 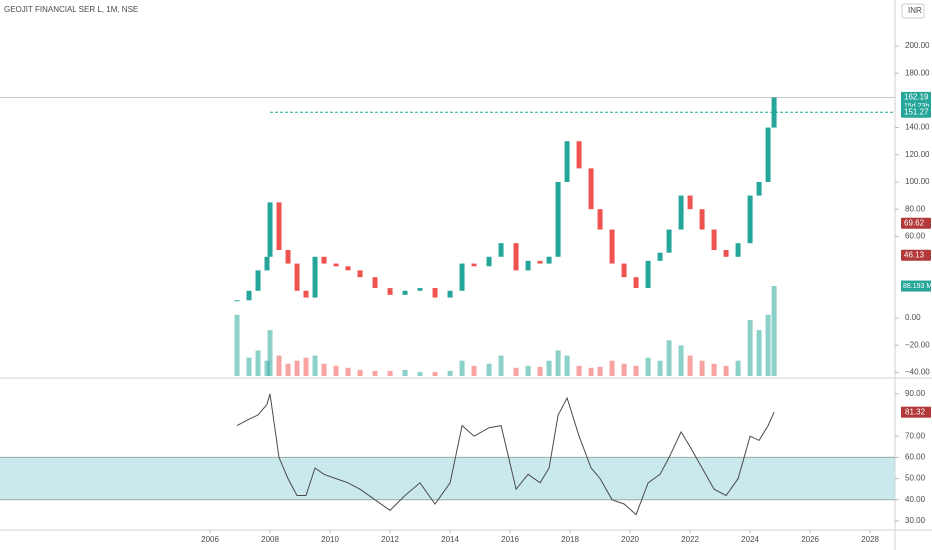 I want to click on time-tick-label: 2006, so click(x=210, y=539).